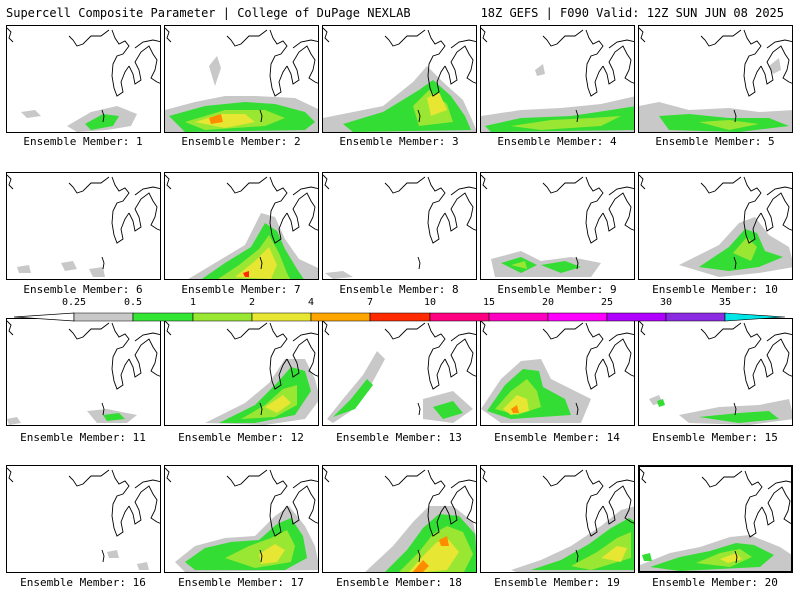  Describe the element at coordinates (74, 302) in the screenshot. I see `colorbar-tick-label: 0.25` at that location.